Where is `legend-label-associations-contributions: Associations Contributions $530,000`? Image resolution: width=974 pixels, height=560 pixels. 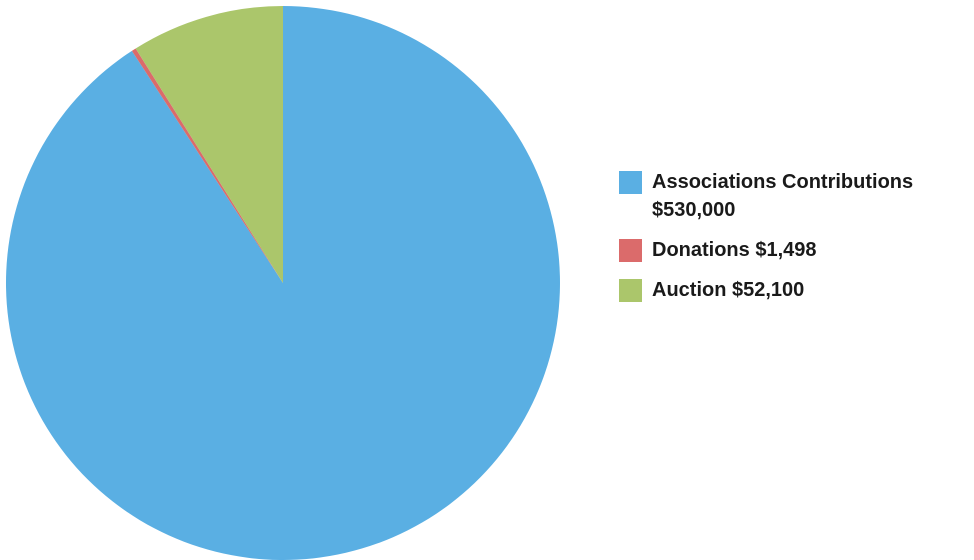
legend-label-associations-contributions: Associations Contributions $530,000 is located at coordinates (783, 196).